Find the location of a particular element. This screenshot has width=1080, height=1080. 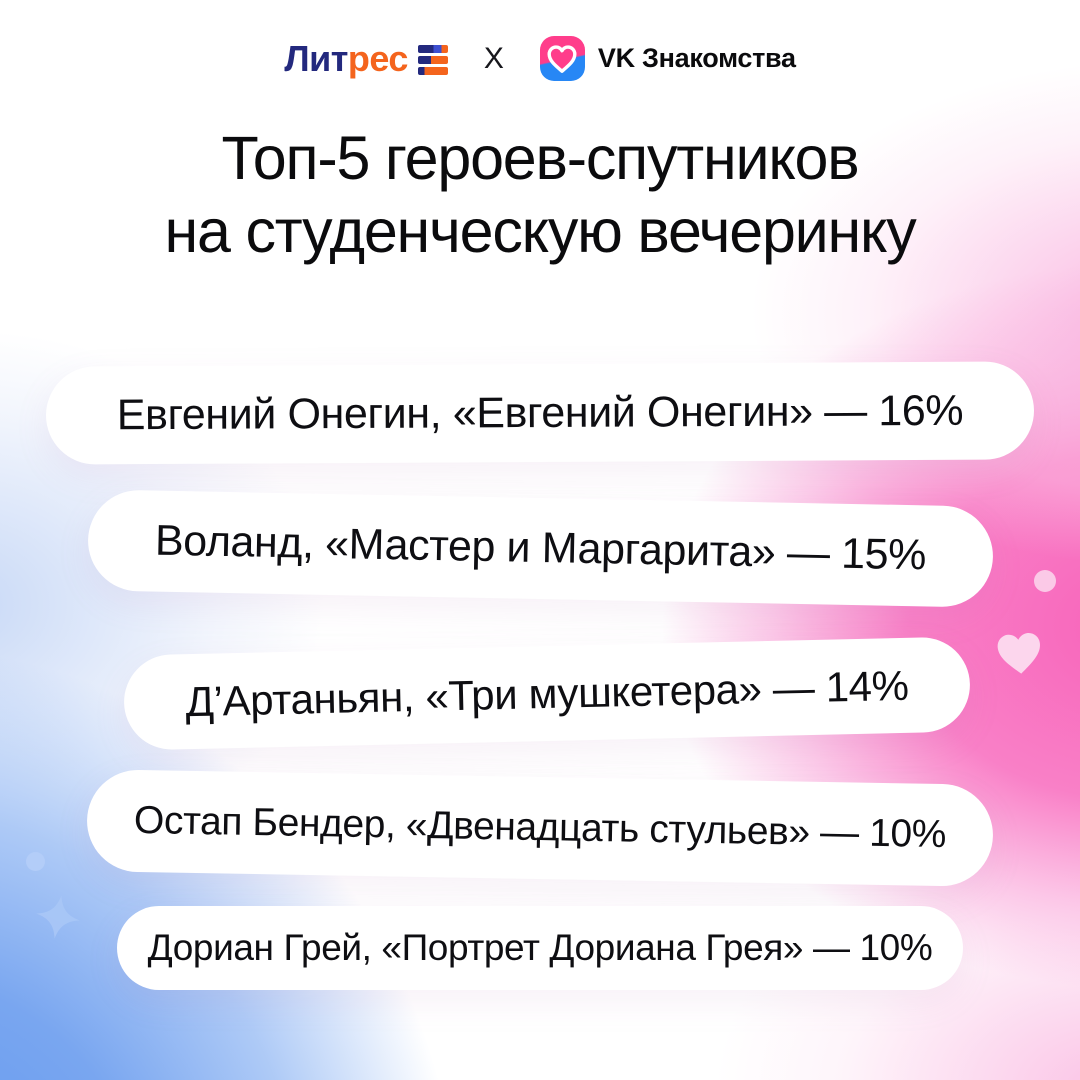

litres-books-icon is located at coordinates (432, 58).